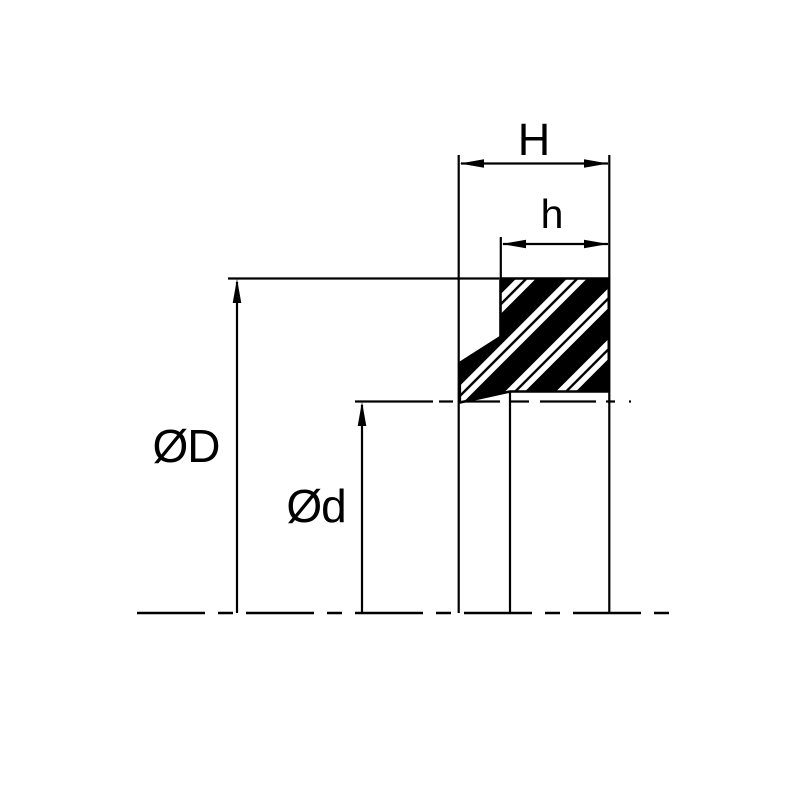 The height and width of the screenshot is (800, 800). Describe the element at coordinates (186, 446) in the screenshot. I see `dim-label-outer-diameter: ØD` at that location.